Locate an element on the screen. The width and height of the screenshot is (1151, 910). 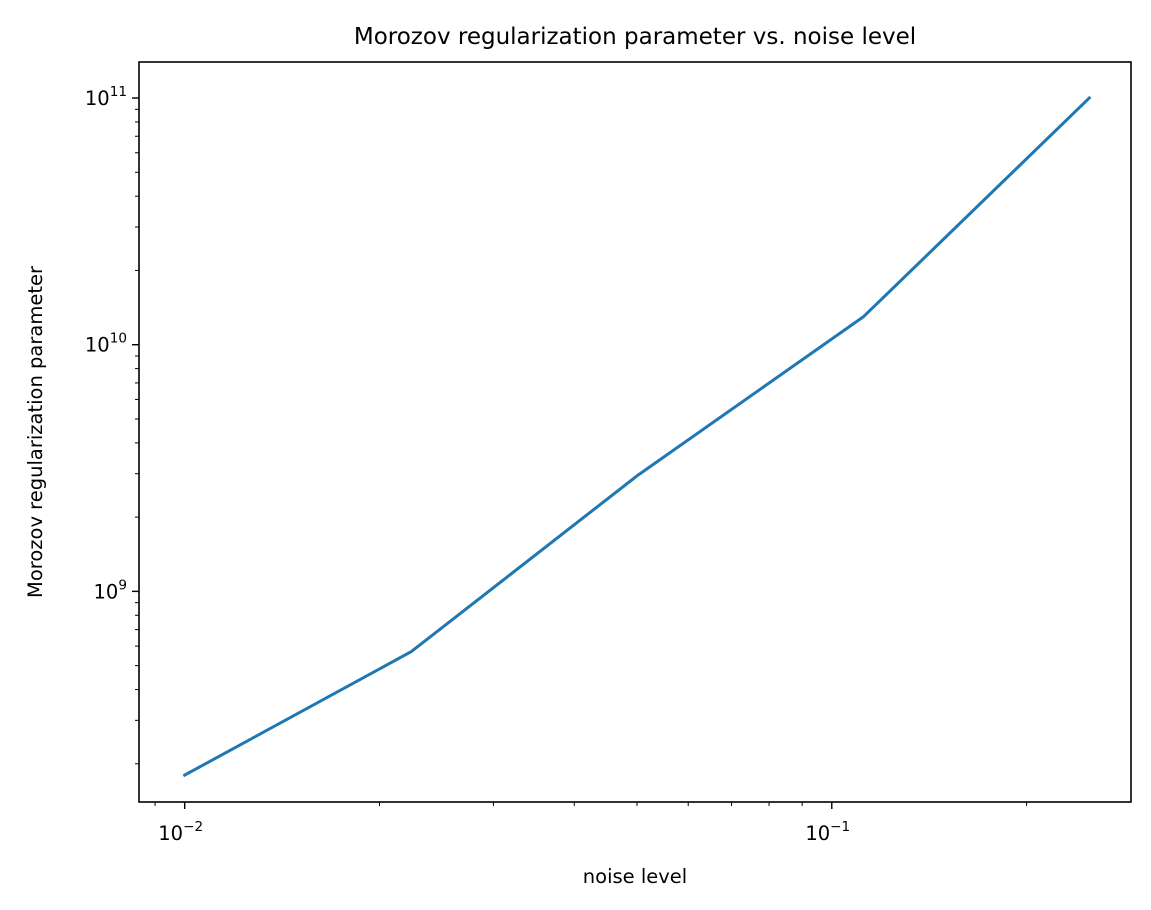
y-tick-label: 109 is located at coordinates (110, 590).